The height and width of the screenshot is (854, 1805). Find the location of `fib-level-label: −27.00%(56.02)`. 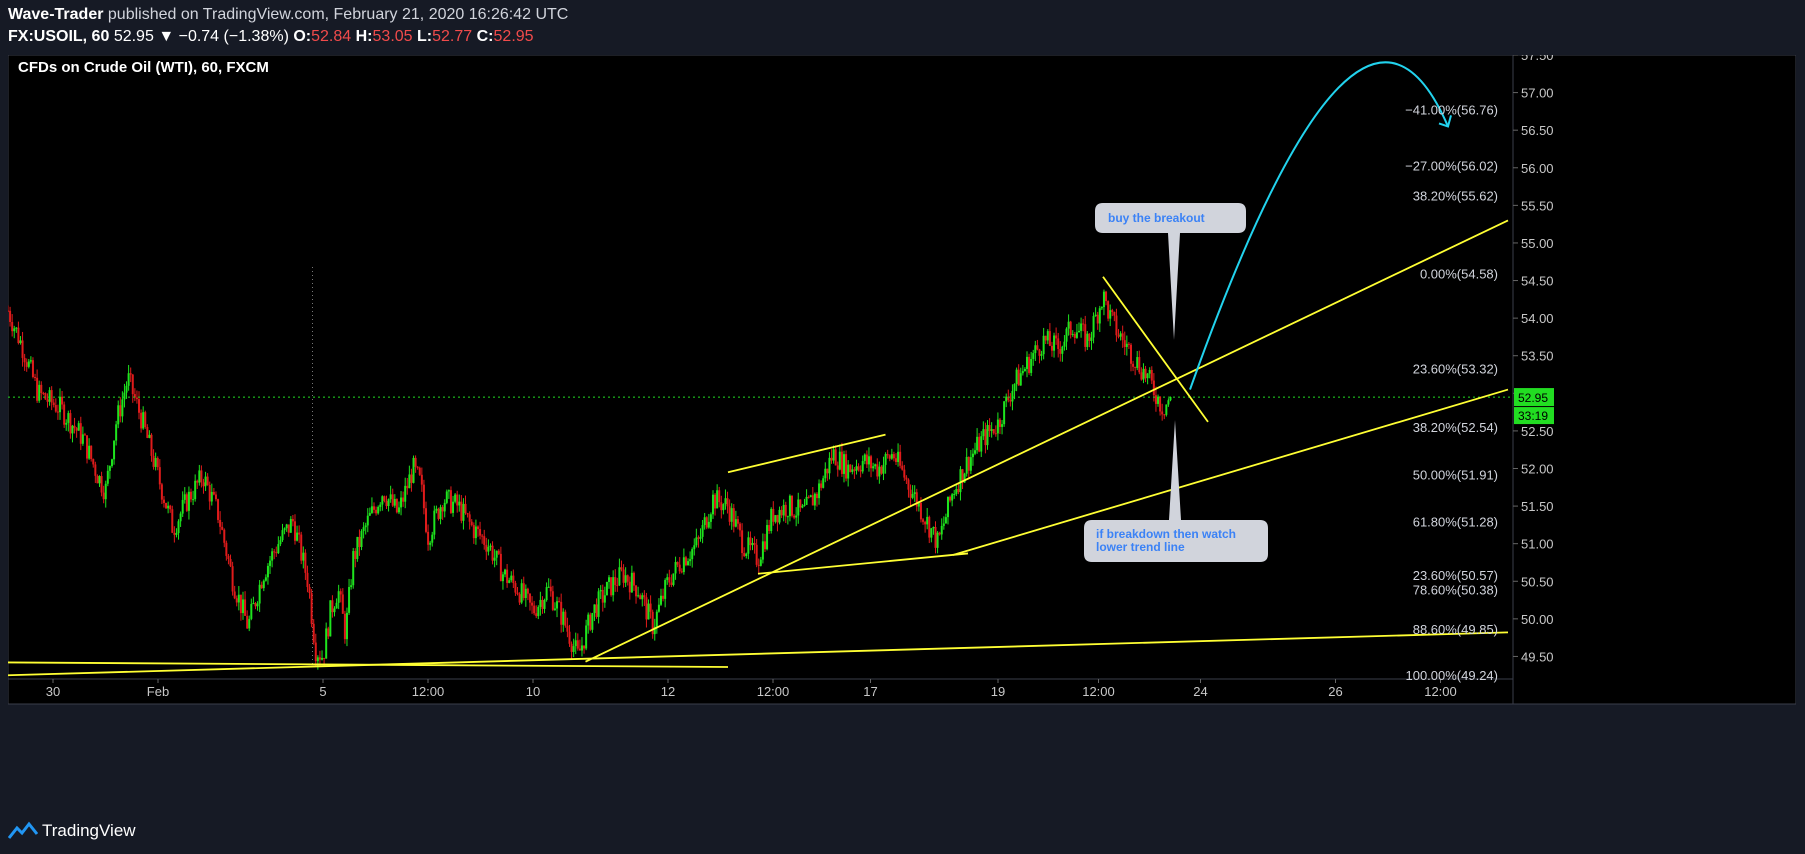

fib-level-label: −27.00%(56.02) is located at coordinates (1451, 165).